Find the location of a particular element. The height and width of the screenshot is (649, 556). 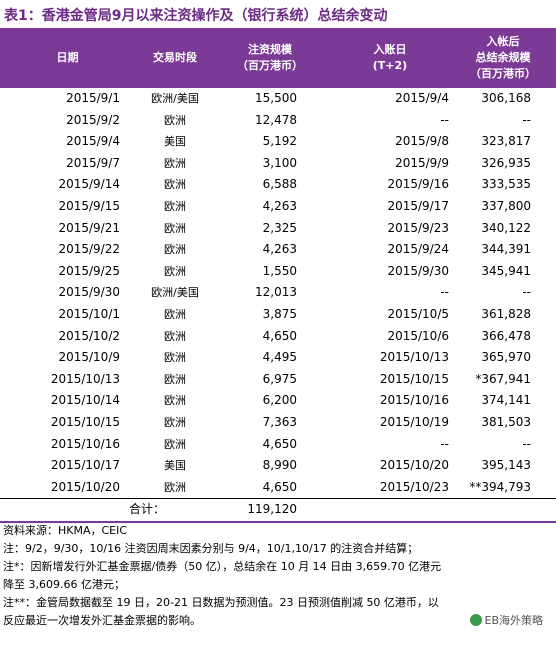

total-row: 合计： 119,120 is located at coordinates (278, 510).